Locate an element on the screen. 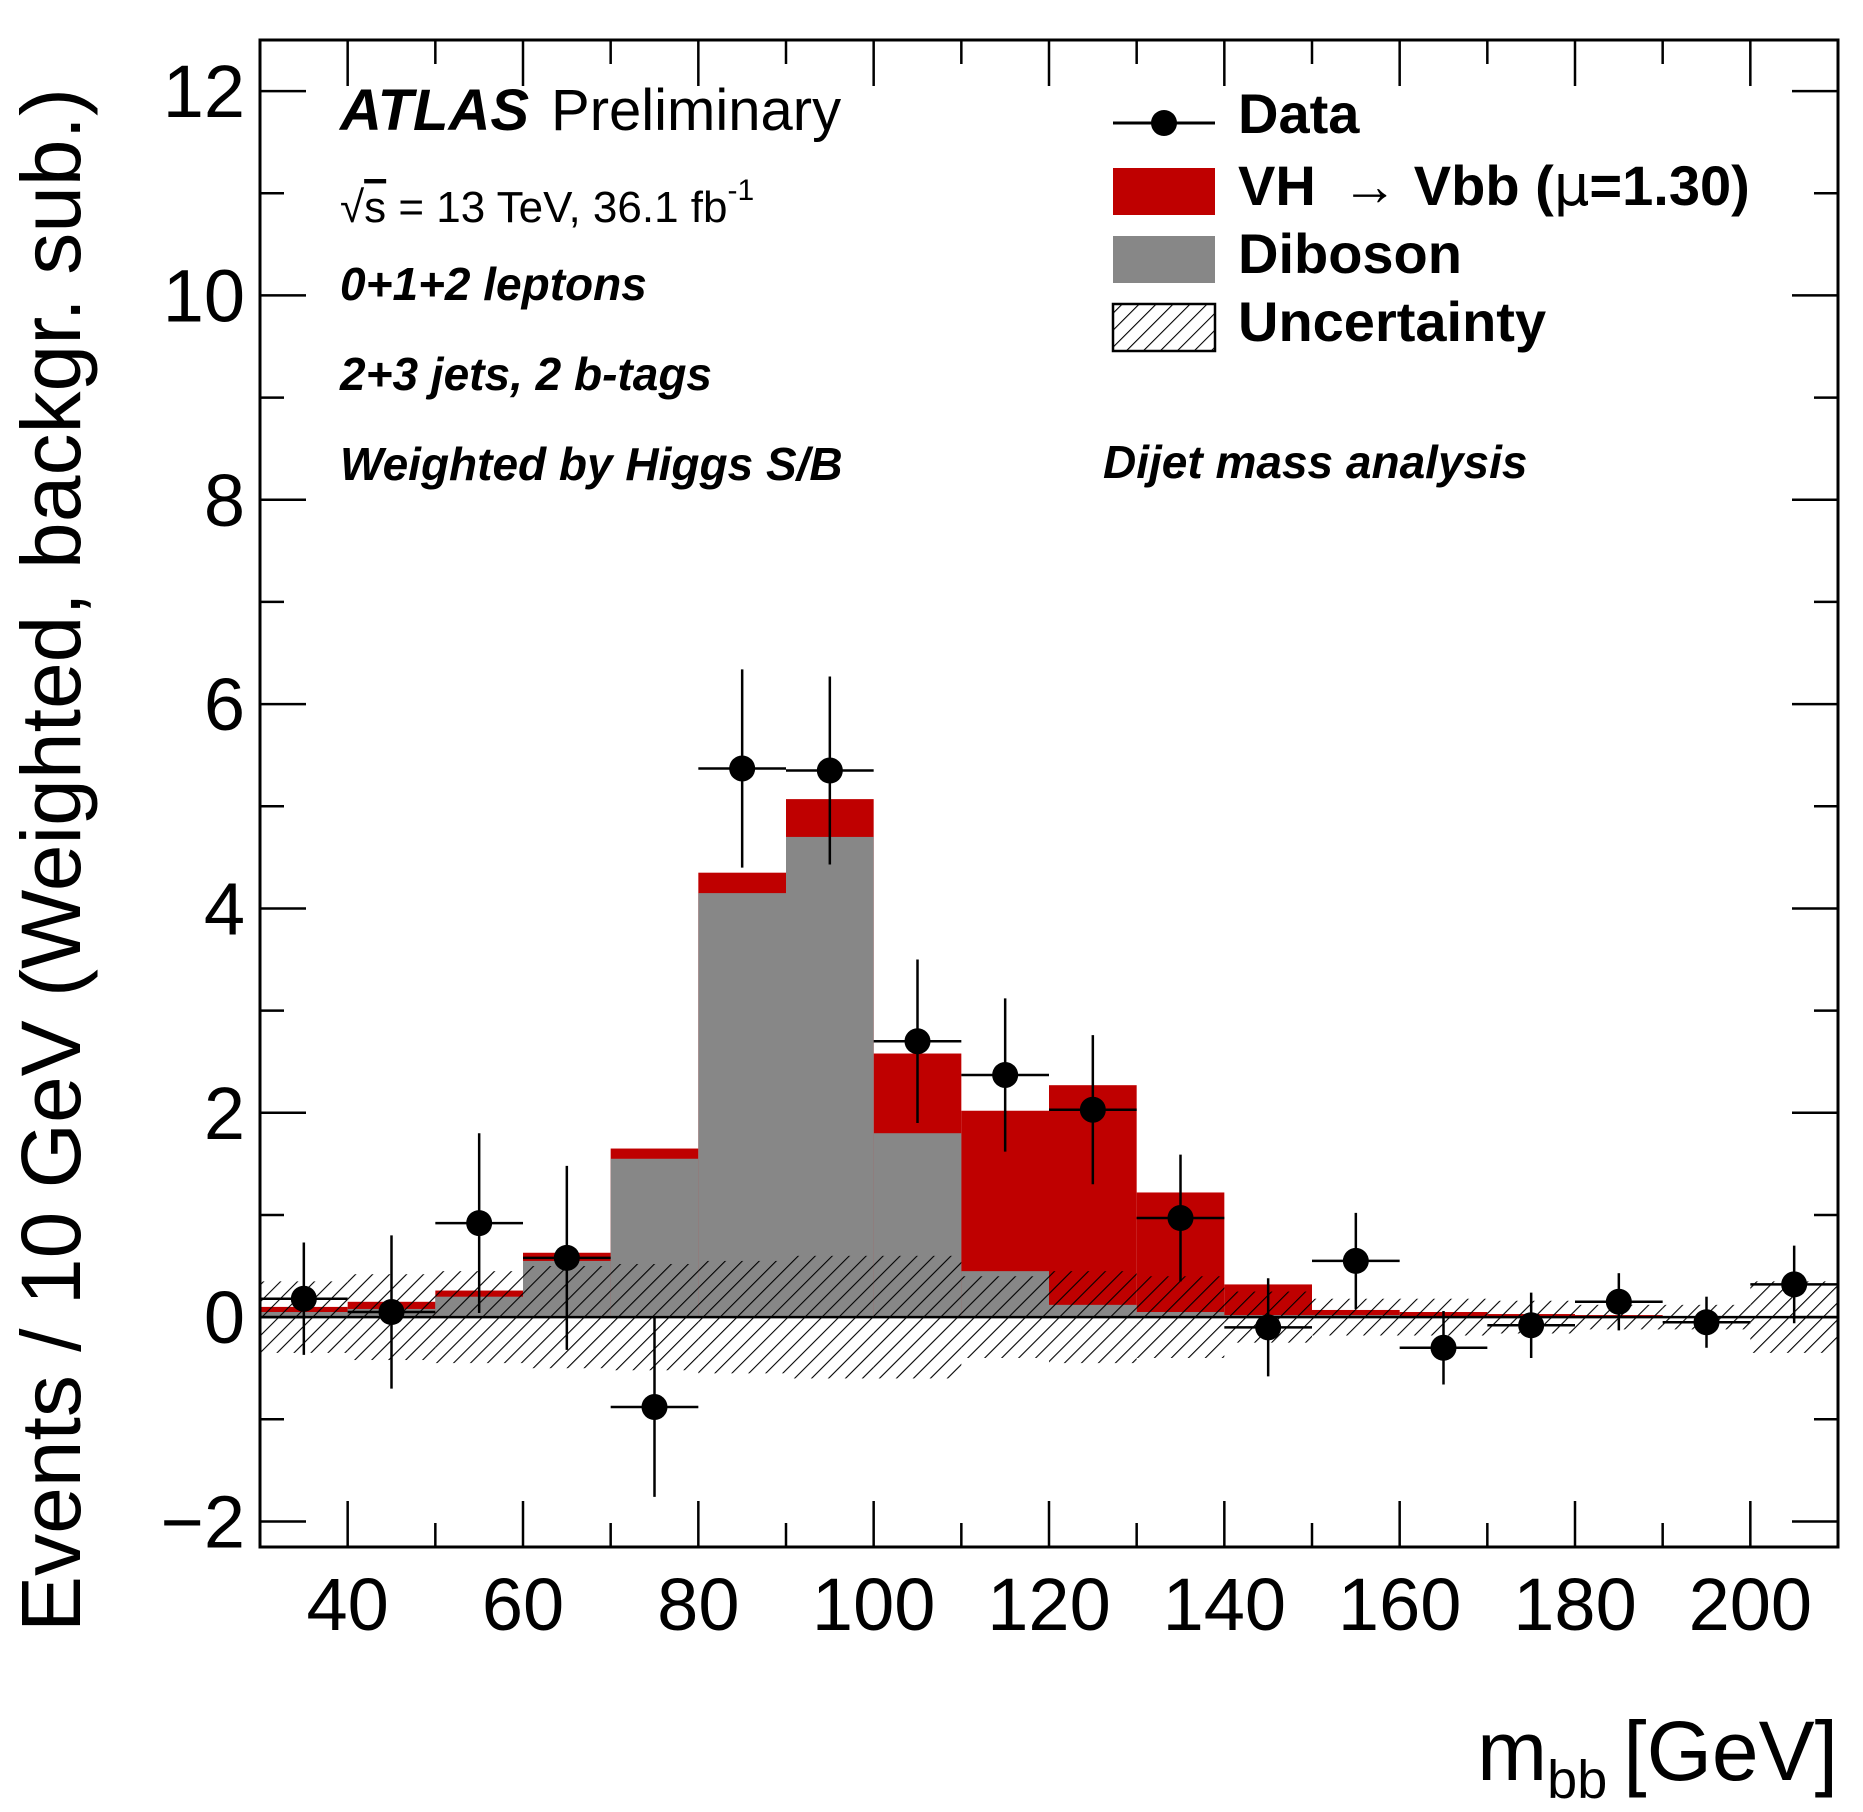  x-tick-label: 80 is located at coordinates (698, 1604).